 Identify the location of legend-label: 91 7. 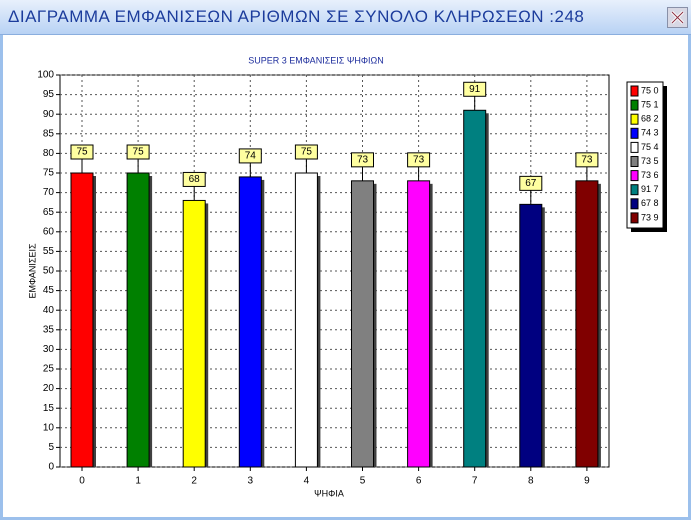
(650, 189).